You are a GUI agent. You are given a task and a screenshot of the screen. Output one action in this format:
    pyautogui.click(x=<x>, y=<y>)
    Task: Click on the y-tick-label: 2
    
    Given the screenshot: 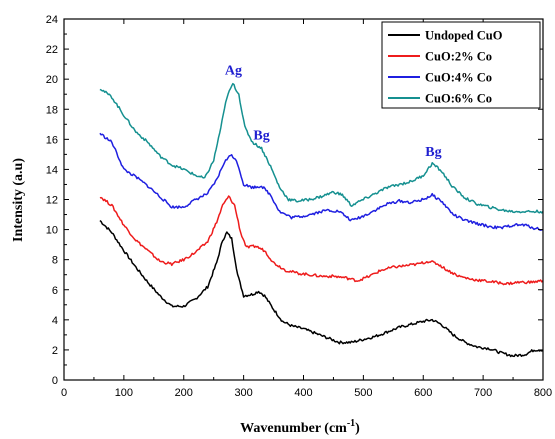 What is the action you would take?
    pyautogui.click(x=55, y=351)
    